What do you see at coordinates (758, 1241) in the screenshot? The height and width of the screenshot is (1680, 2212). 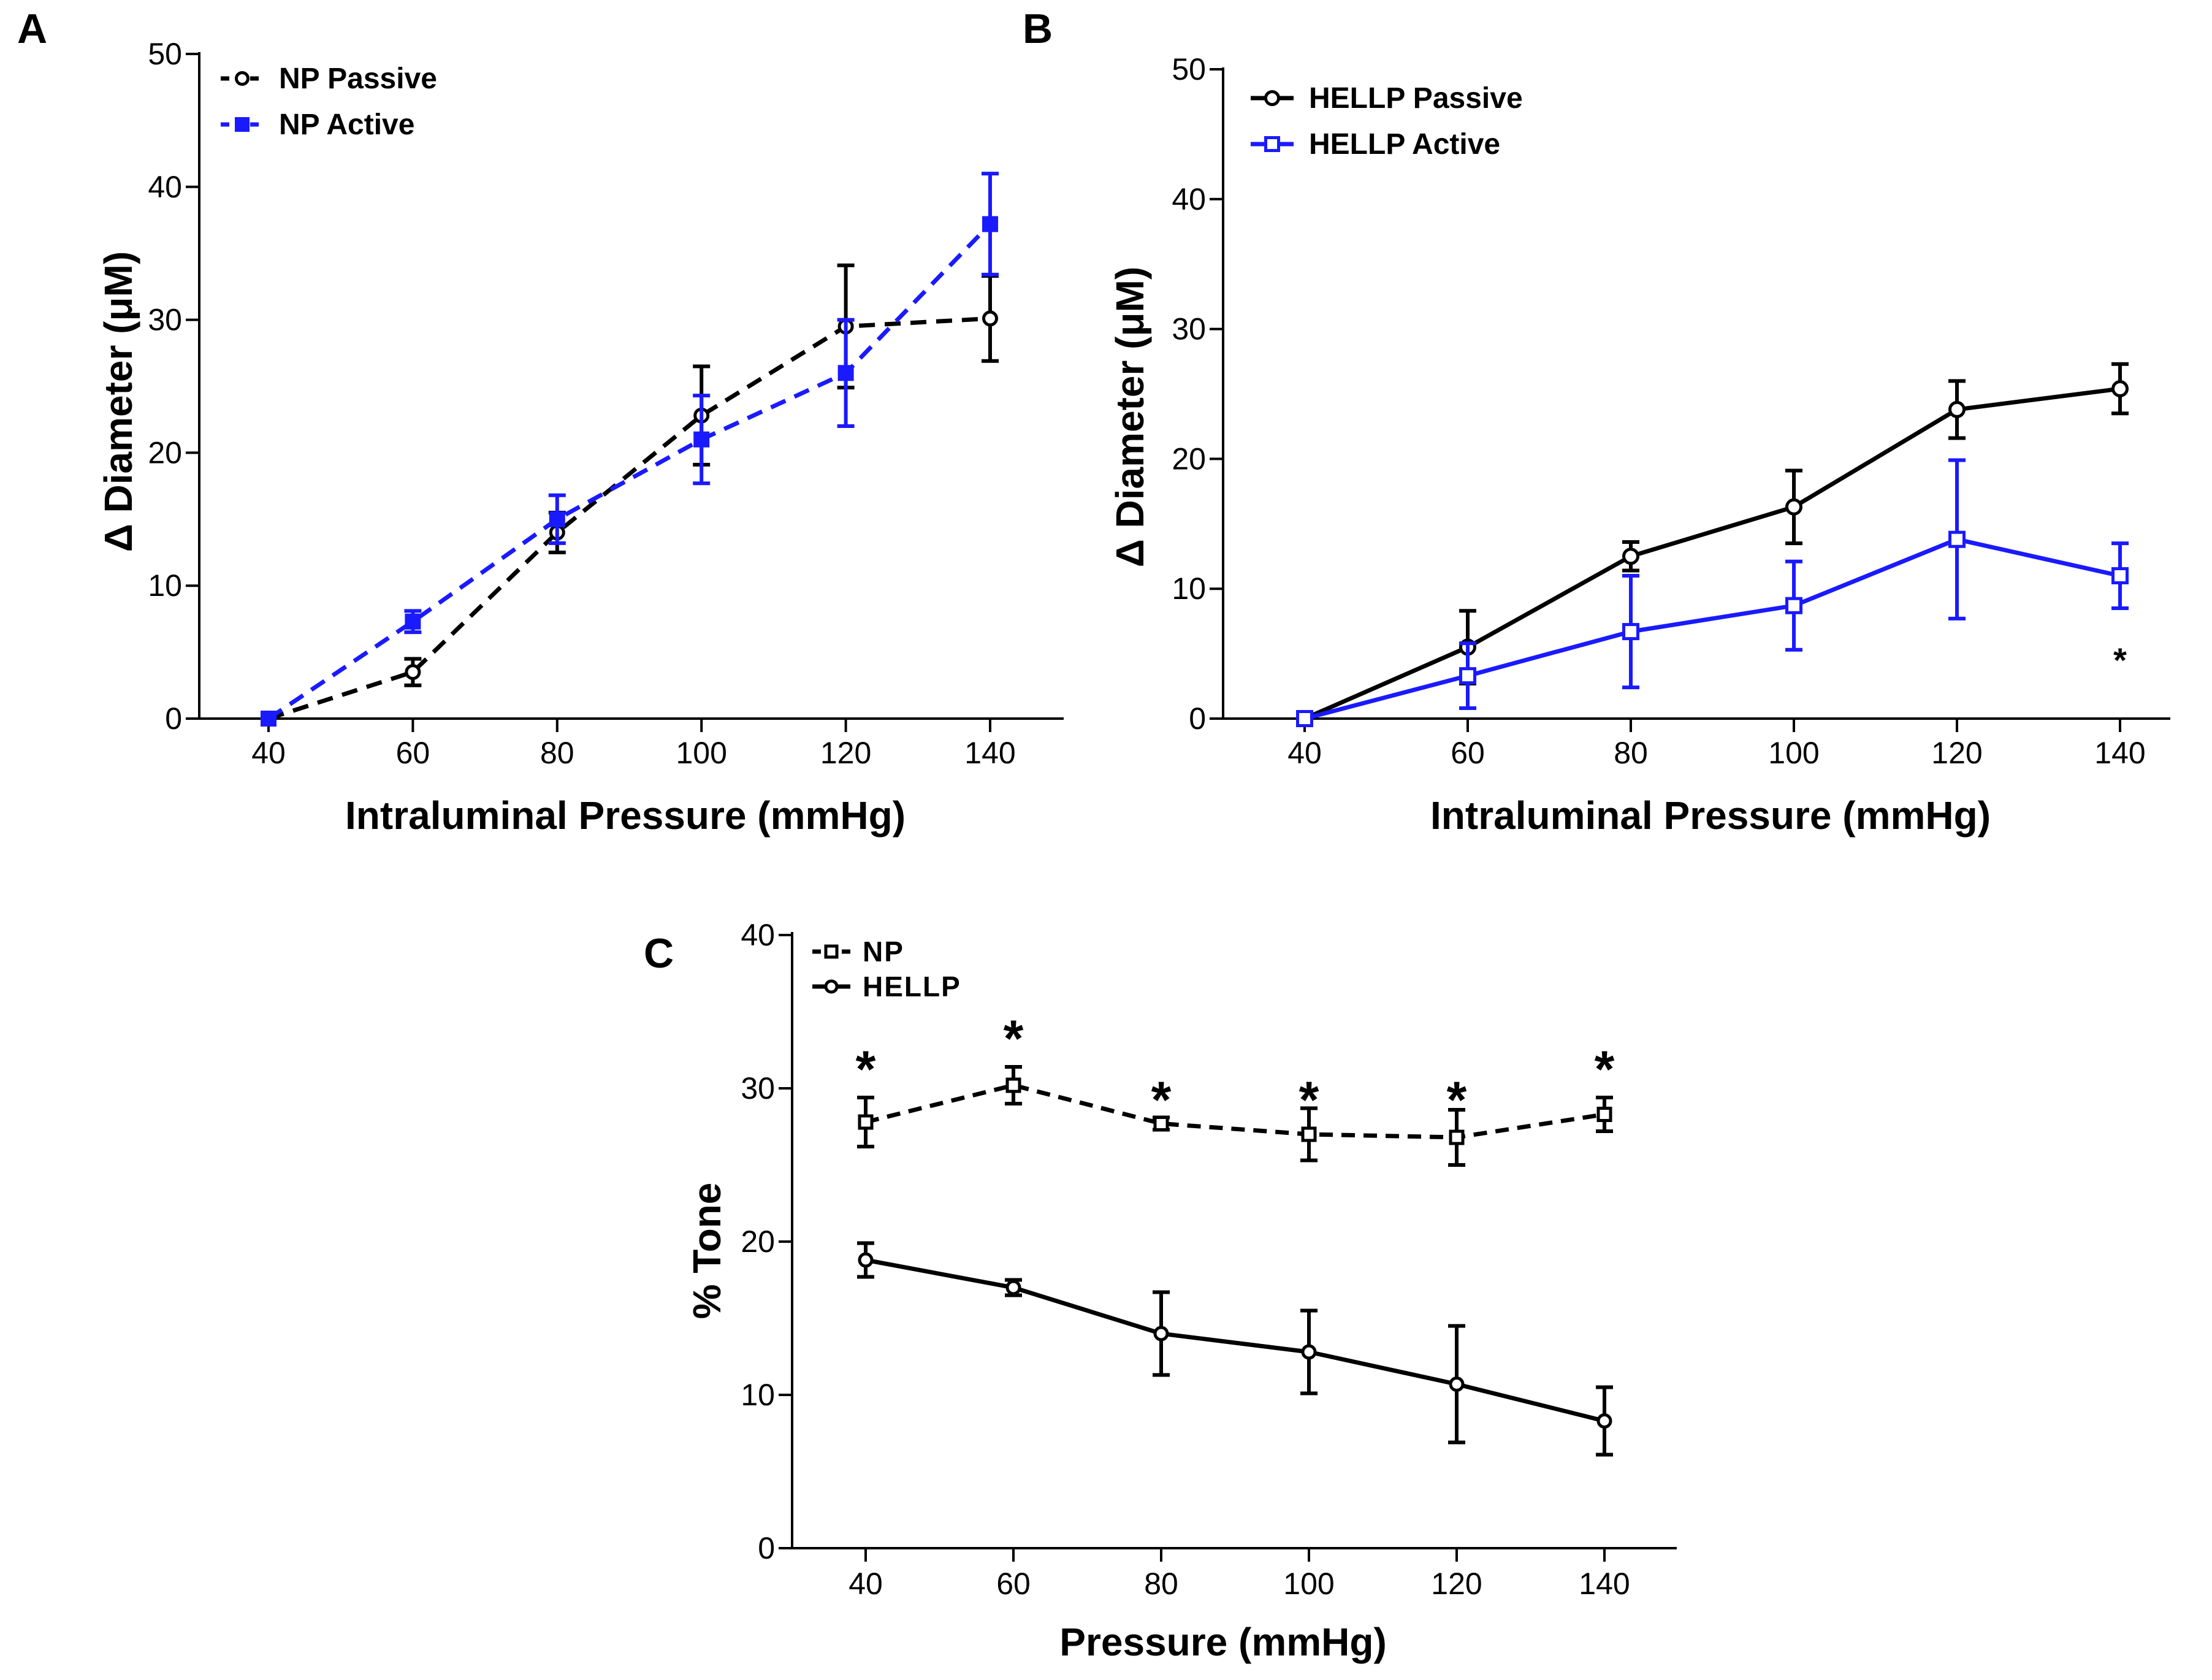 I see `y-tick-label-c: 20` at bounding box center [758, 1241].